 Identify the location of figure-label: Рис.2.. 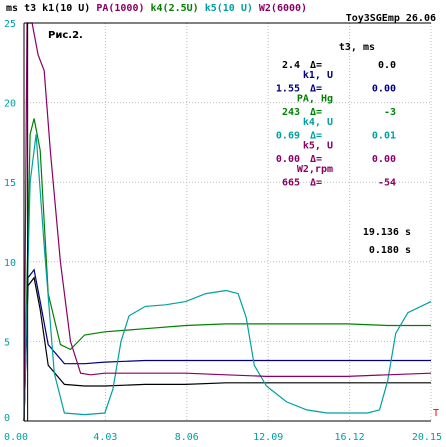
(65, 35).